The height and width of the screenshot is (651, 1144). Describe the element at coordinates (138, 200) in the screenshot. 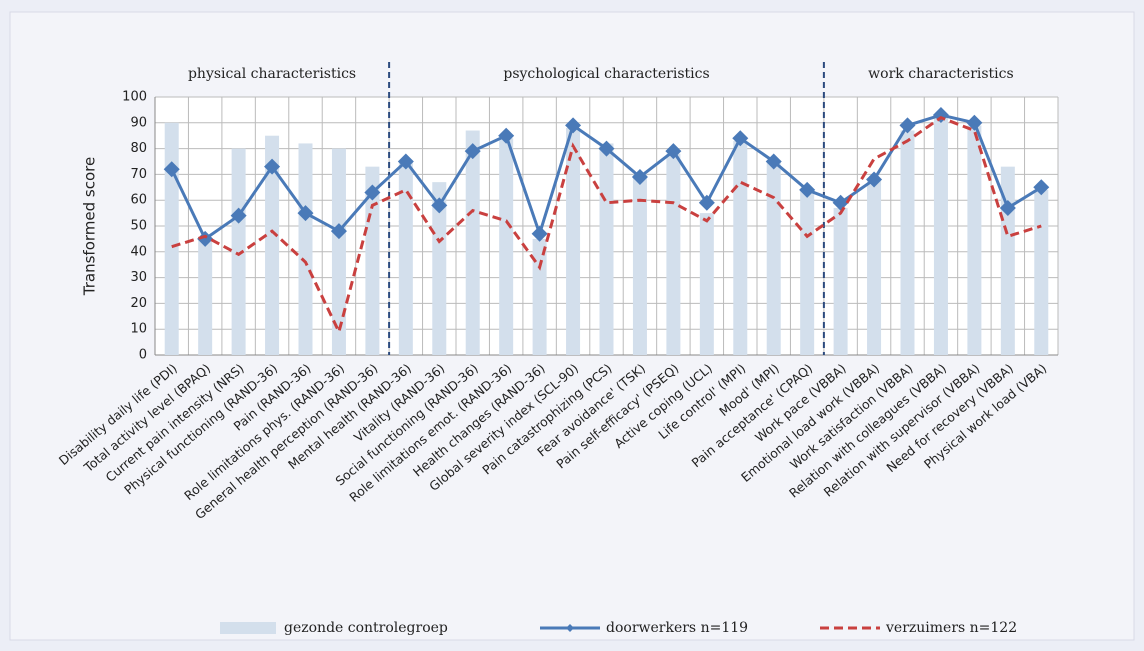

I see `y-tick-label: 60` at that location.